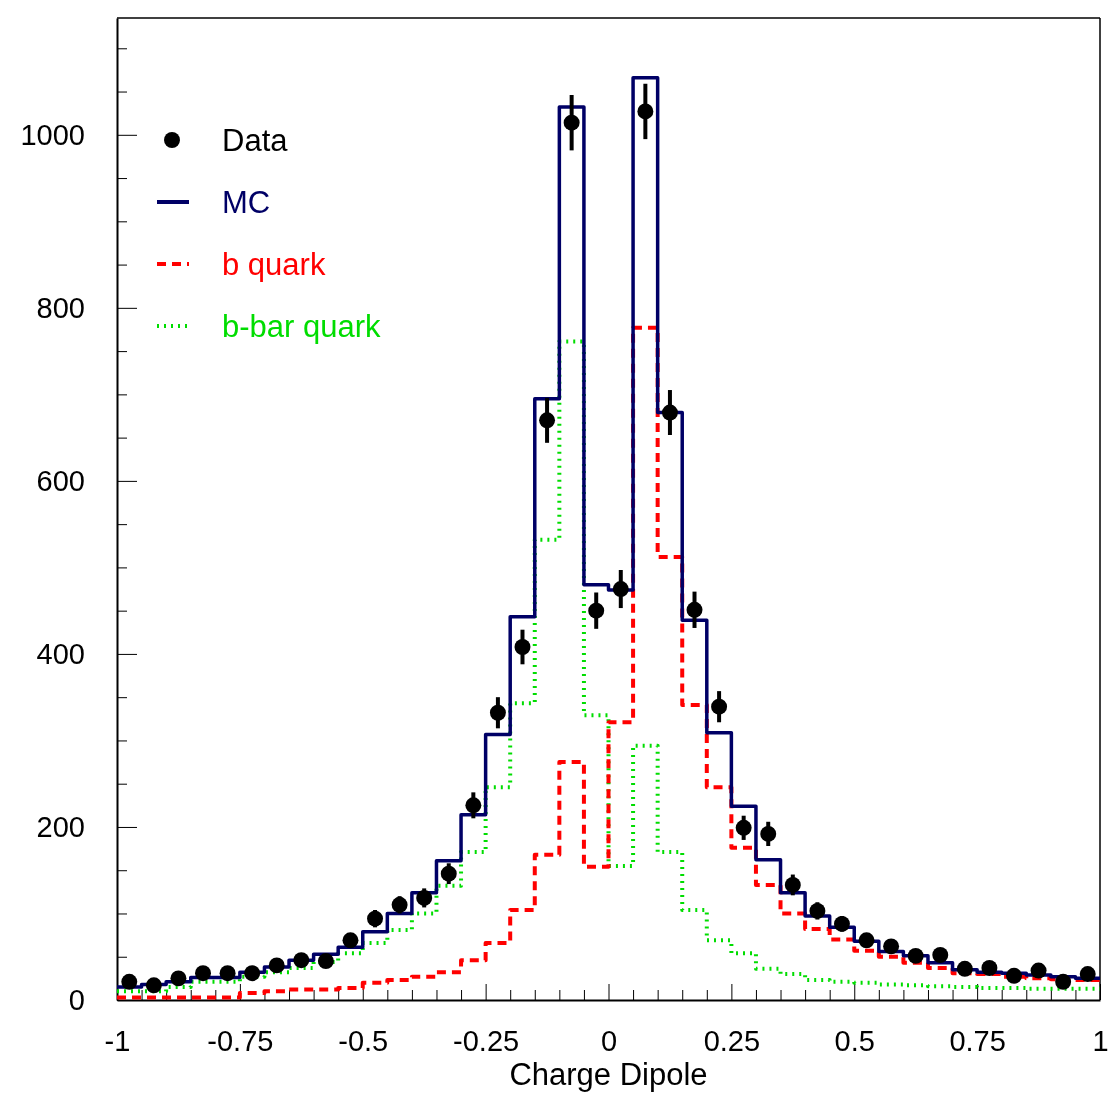 The width and height of the screenshot is (1109, 1095). Describe the element at coordinates (854, 1040) in the screenshot. I see `x-tick-label: 0.5` at that location.